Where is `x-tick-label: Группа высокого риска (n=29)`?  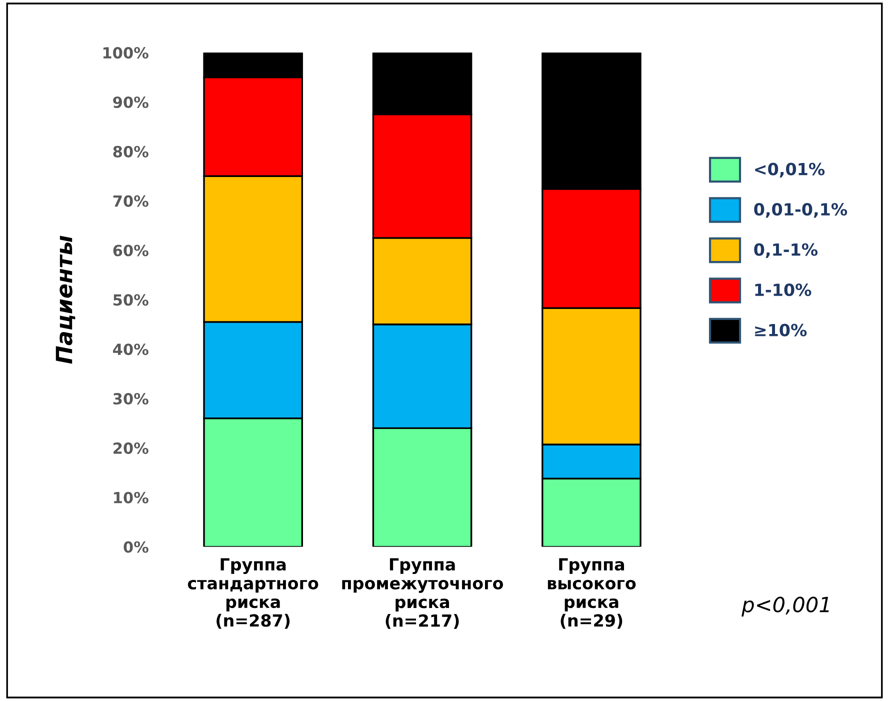
x-tick-label: Группа высокого риска (n=29) is located at coordinates (592, 593).